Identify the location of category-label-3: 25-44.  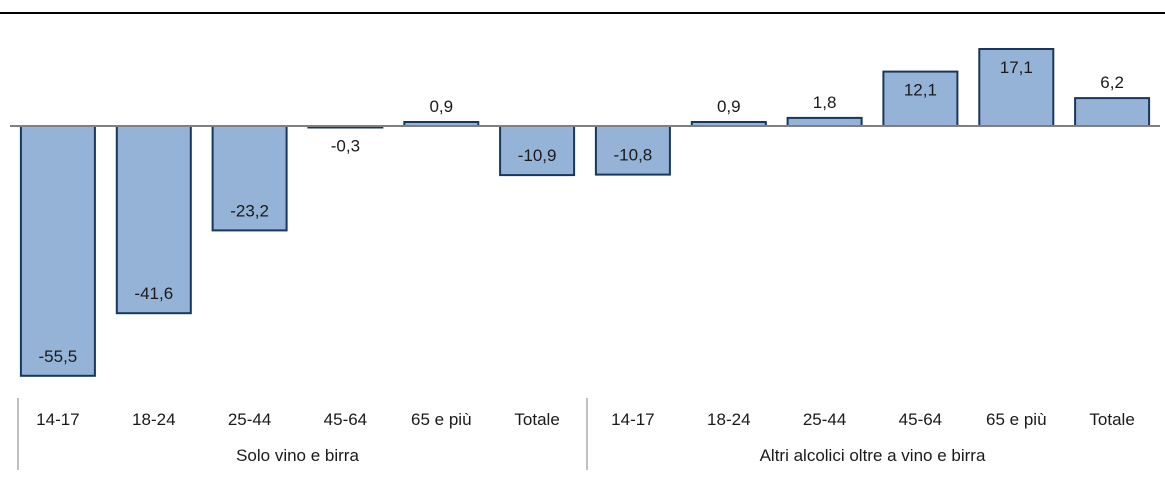
(249, 419).